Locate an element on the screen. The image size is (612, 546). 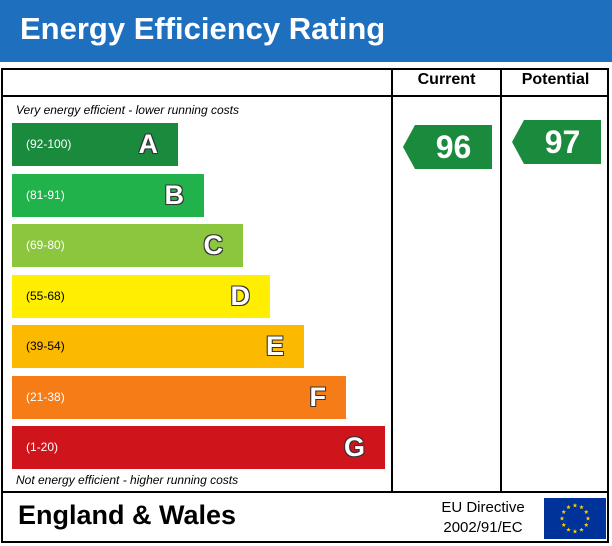
band-e: (39-54) E is located at coordinates (158, 346).